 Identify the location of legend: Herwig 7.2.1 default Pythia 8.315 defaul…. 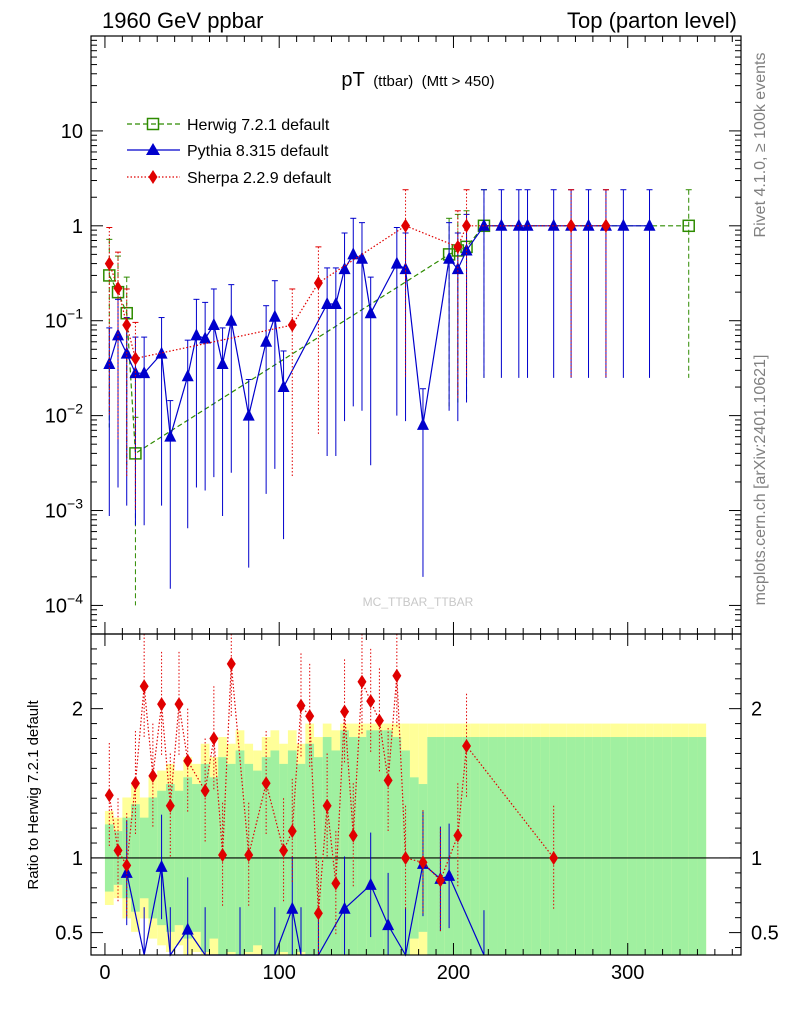
(229, 152).